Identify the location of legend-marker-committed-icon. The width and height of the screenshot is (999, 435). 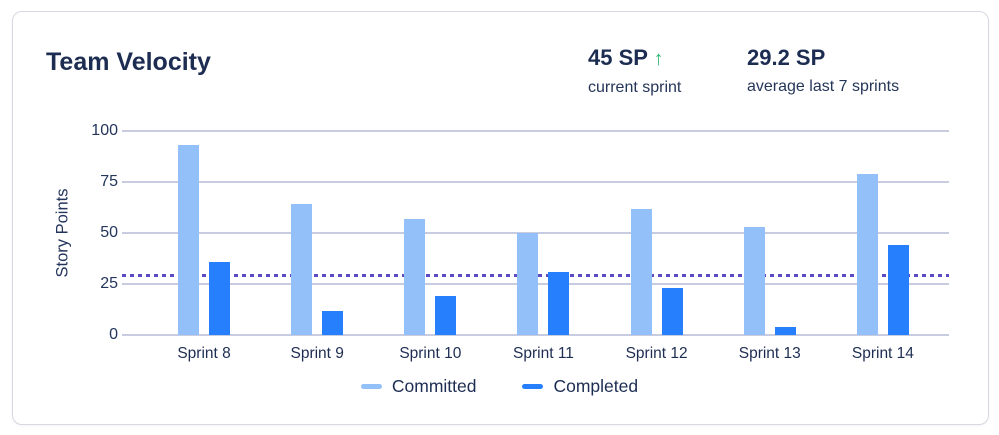
(371, 386).